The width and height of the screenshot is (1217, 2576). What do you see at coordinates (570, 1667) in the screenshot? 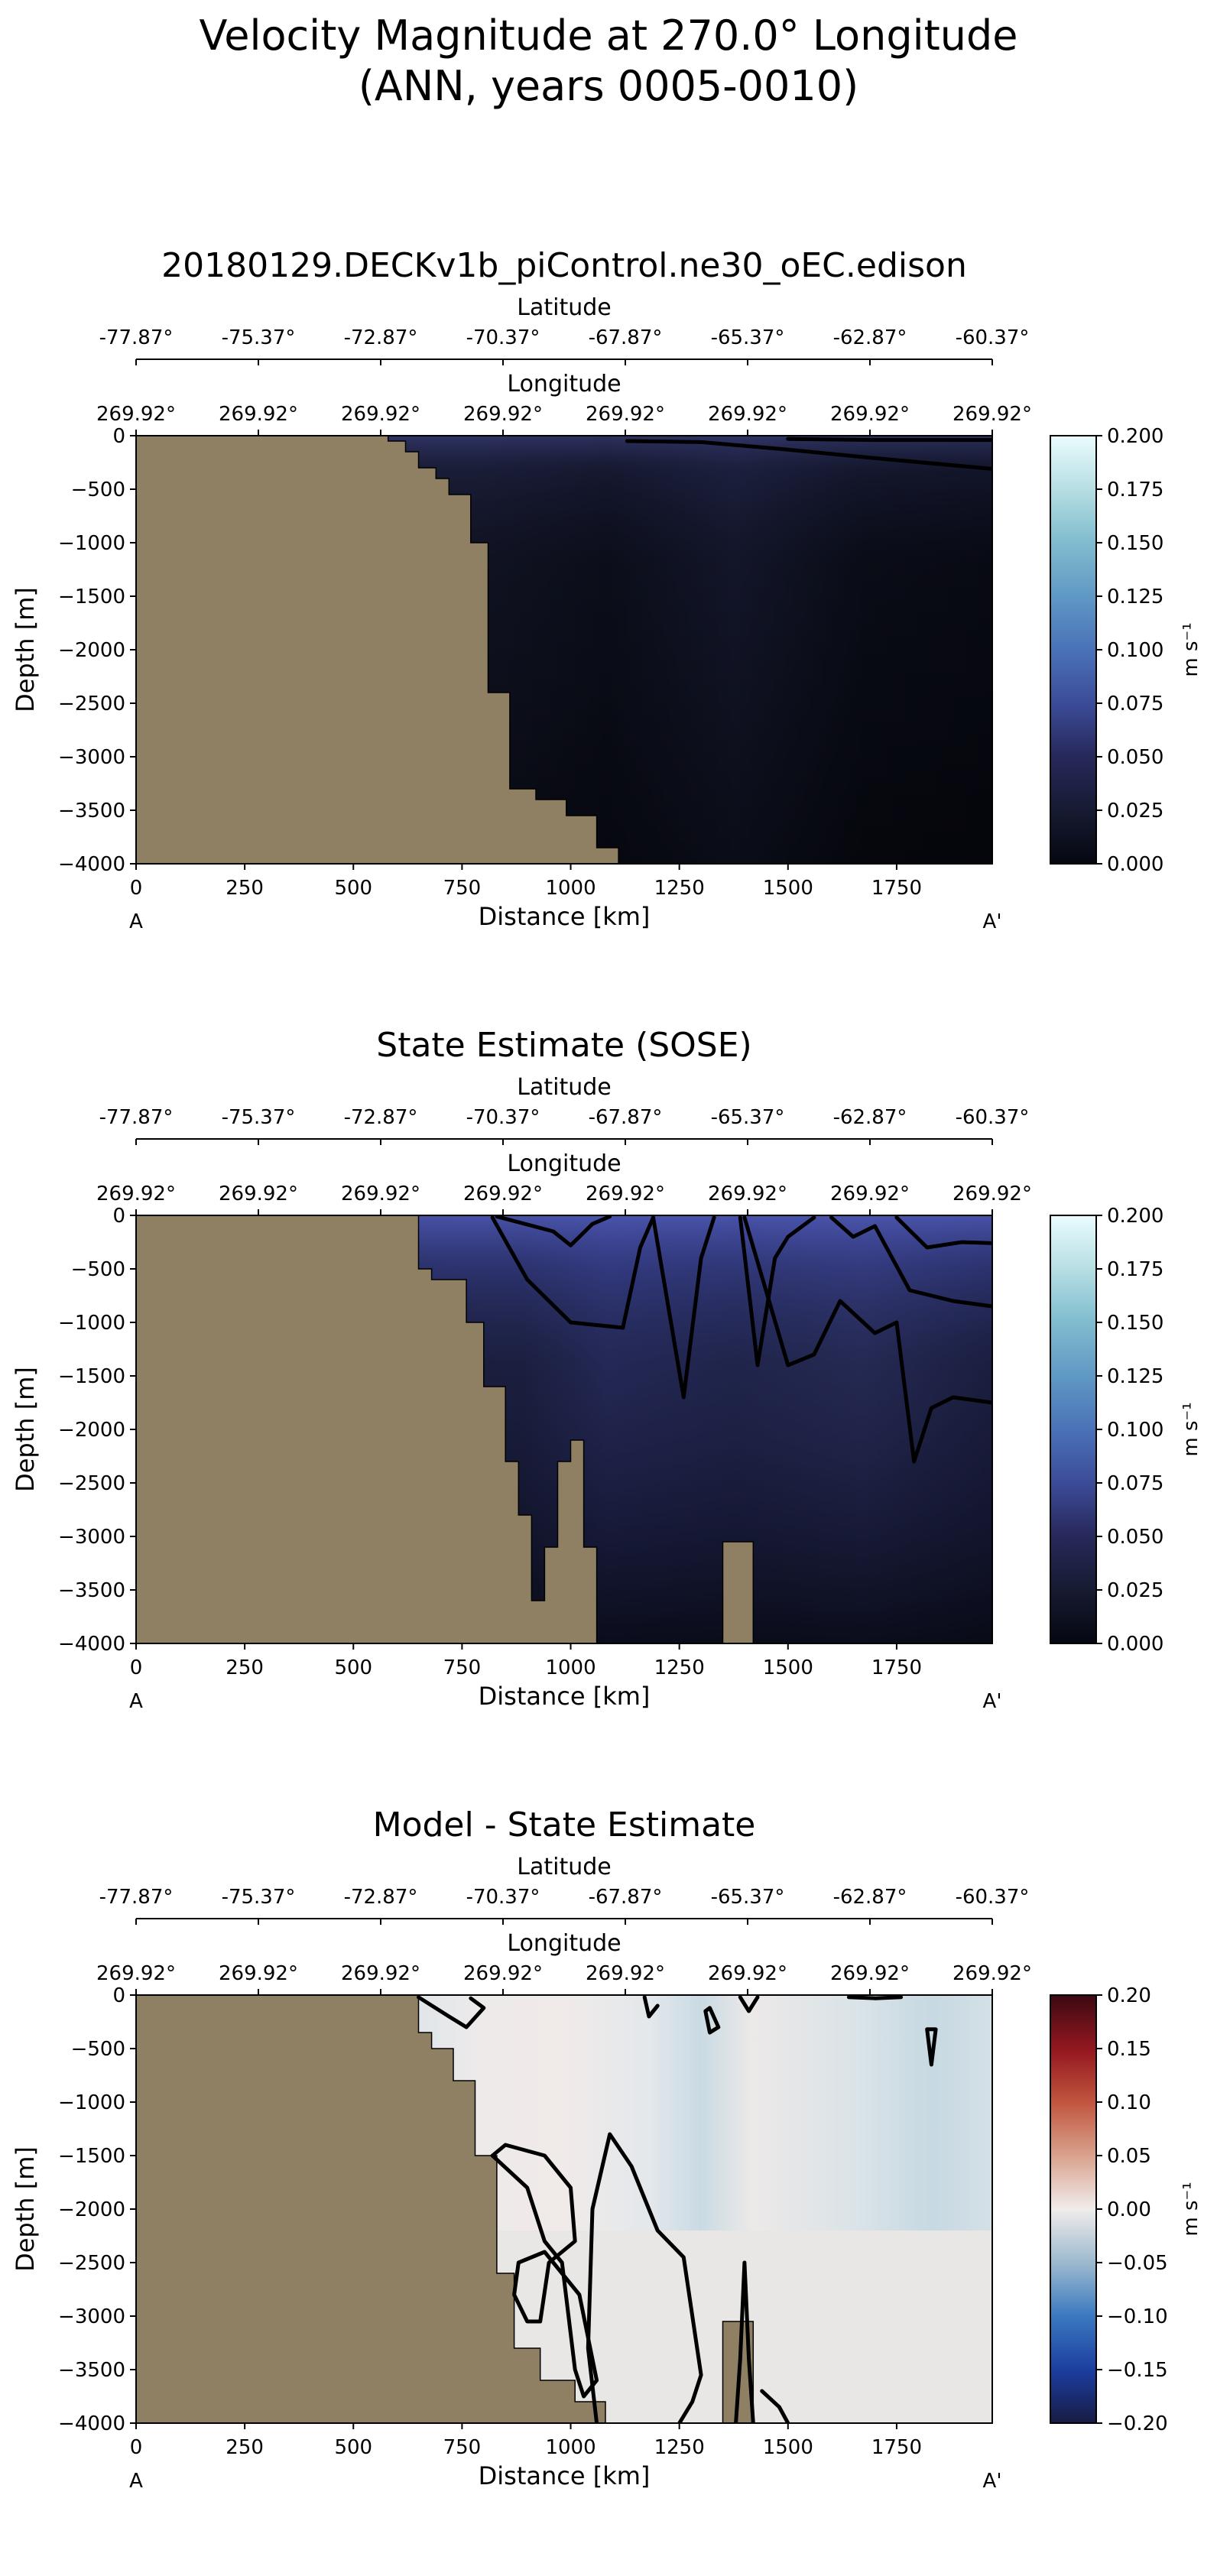
I see `x-tick-label: 1000` at bounding box center [570, 1667].